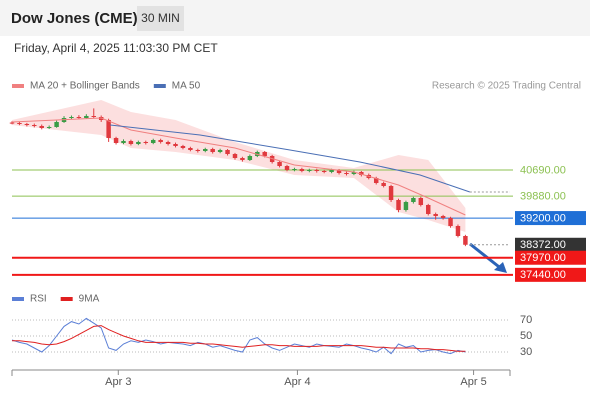 The image size is (590, 400). What do you see at coordinates (85, 86) in the screenshot?
I see `legend-label: MA 20 + Bollinger Bands` at bounding box center [85, 86].